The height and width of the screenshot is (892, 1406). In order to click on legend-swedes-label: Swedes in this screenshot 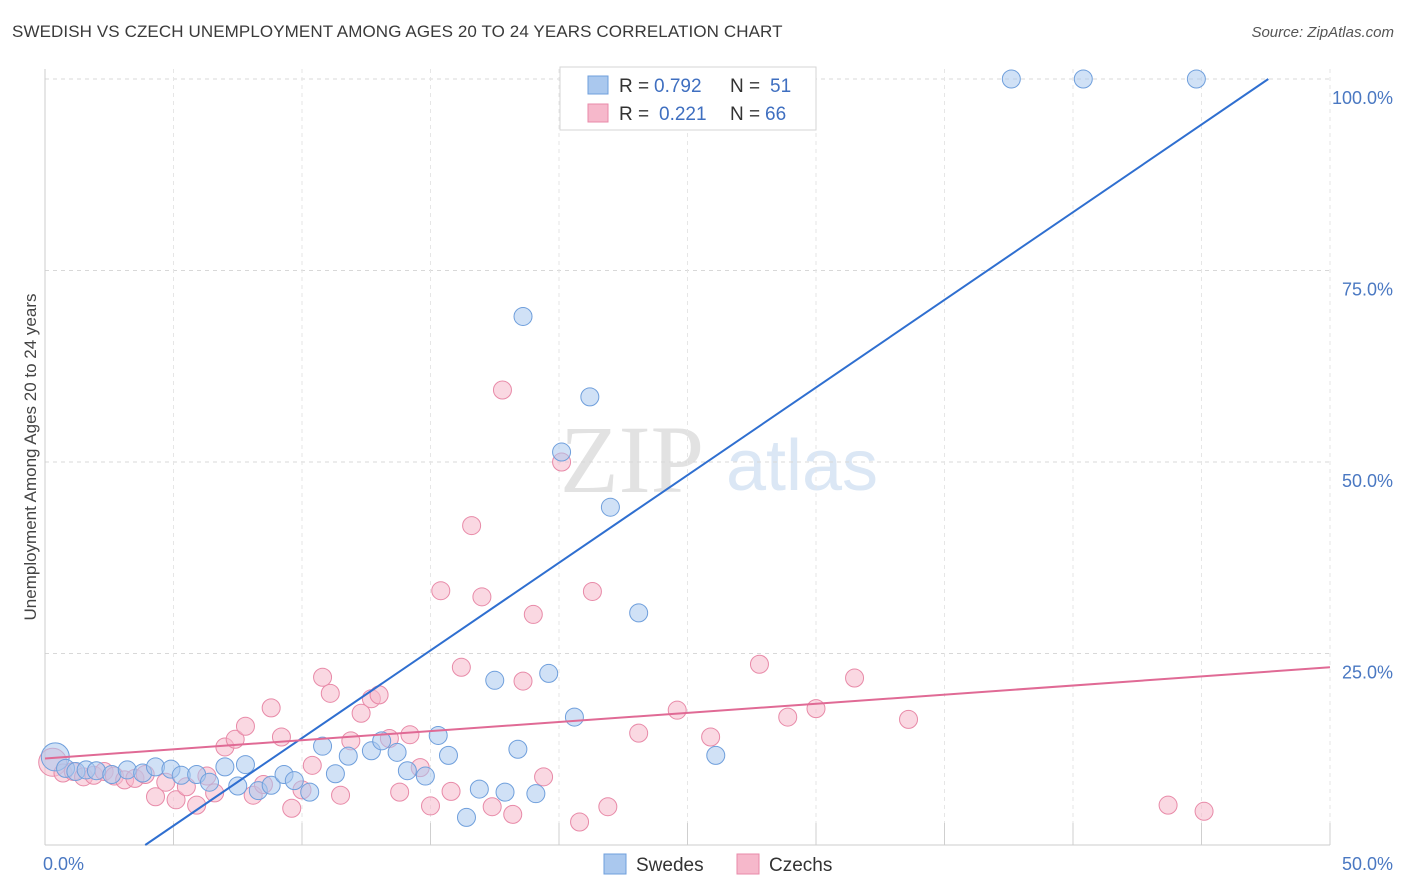, I will do `click(670, 865)`.